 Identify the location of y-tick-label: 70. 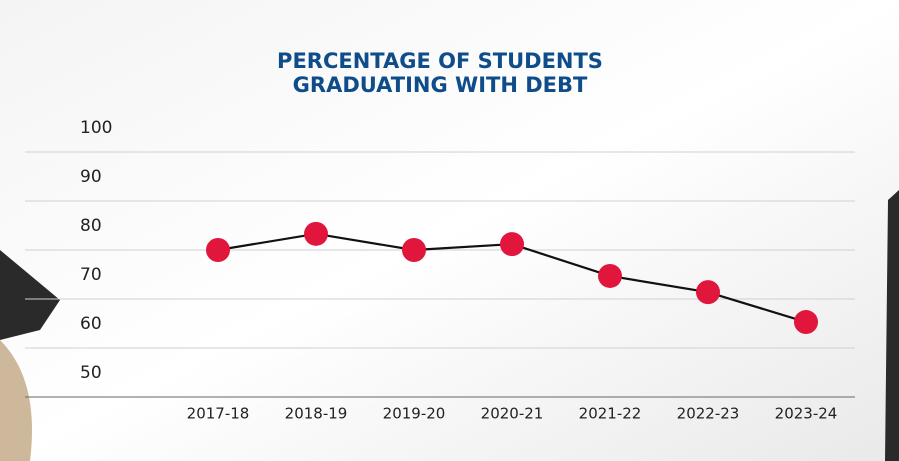
(91, 275).